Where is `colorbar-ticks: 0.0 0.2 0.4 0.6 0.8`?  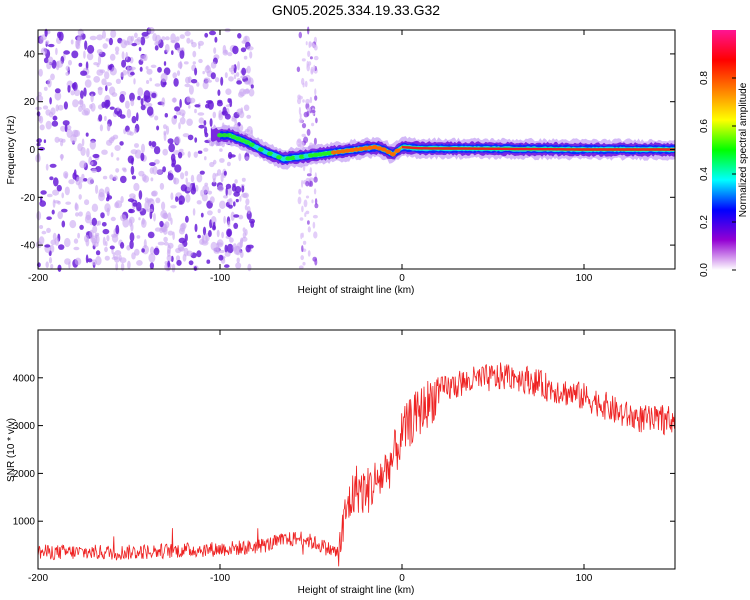 colorbar-ticks: 0.0 0.2 0.4 0.6 0.8 is located at coordinates (717, 174).